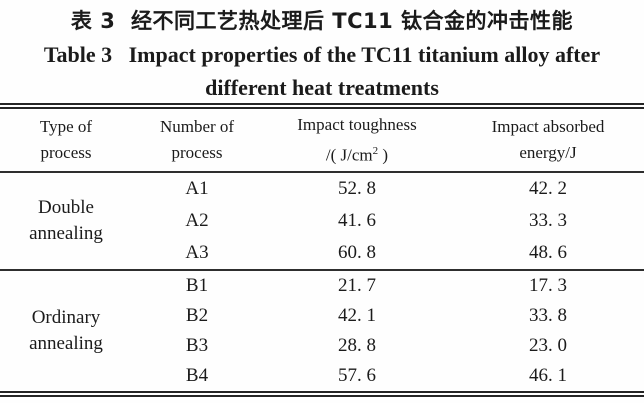 This screenshot has height=403, width=644. What do you see at coordinates (357, 285) in the screenshot?
I see `impact-toughness-cell: 21. 7` at bounding box center [357, 285].